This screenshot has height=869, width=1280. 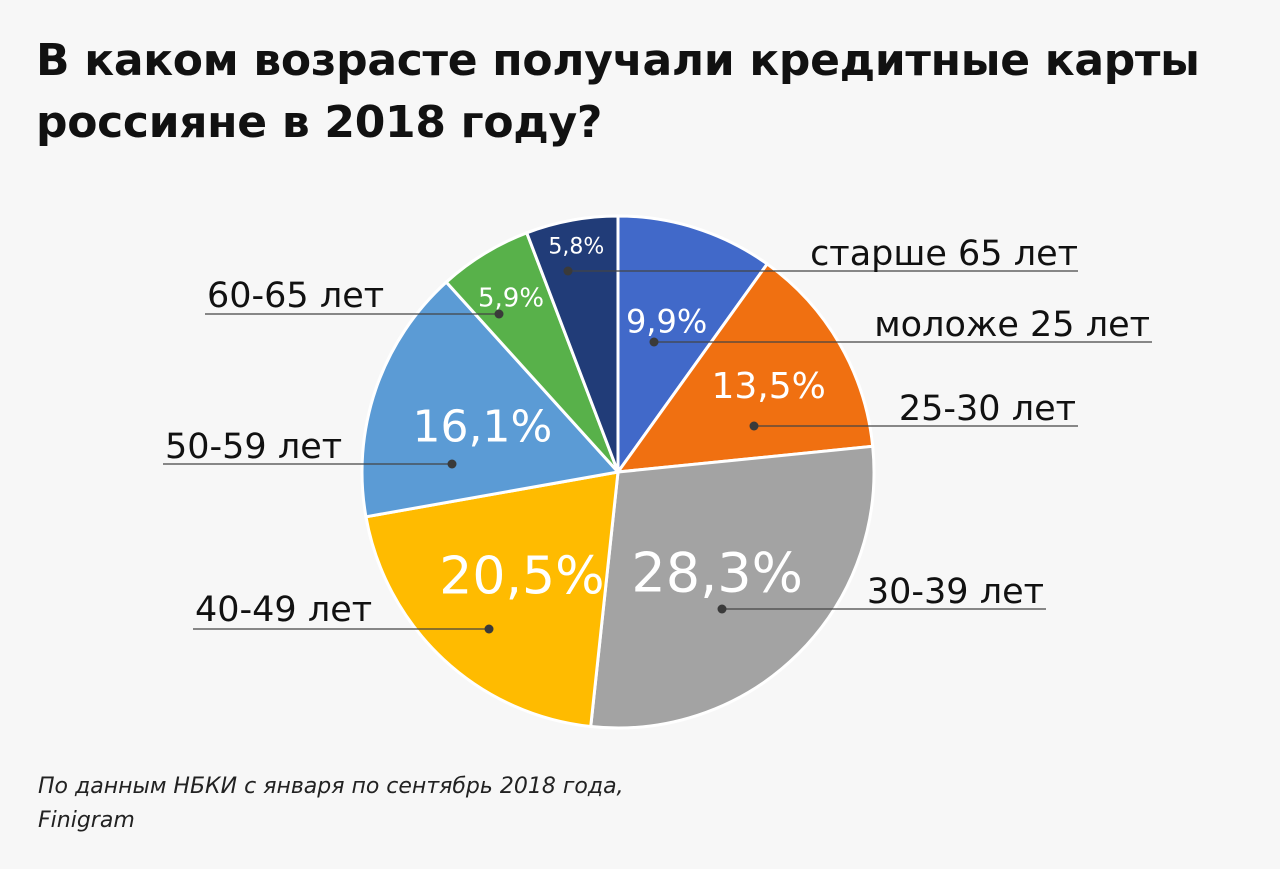 What do you see at coordinates (511, 299) in the screenshot?
I see `pie-value-label-6: 5,9%` at bounding box center [511, 299].